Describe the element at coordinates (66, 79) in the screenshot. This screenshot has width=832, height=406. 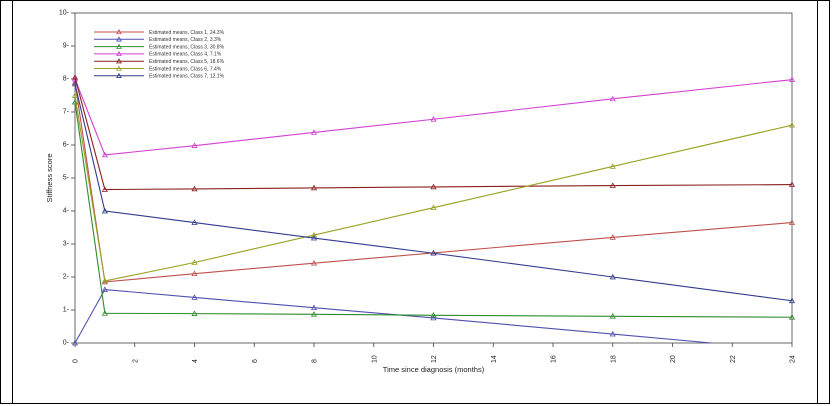
I see `y-tick-label: 8-` at that location.